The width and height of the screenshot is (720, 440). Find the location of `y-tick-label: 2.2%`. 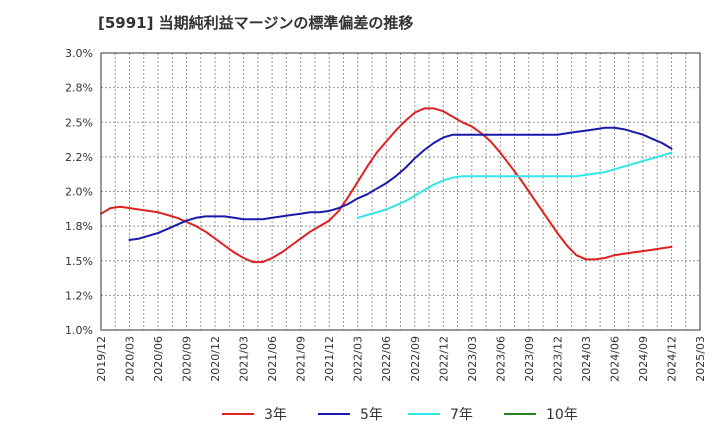

y-tick-label: 2.2% is located at coordinates (79, 157).